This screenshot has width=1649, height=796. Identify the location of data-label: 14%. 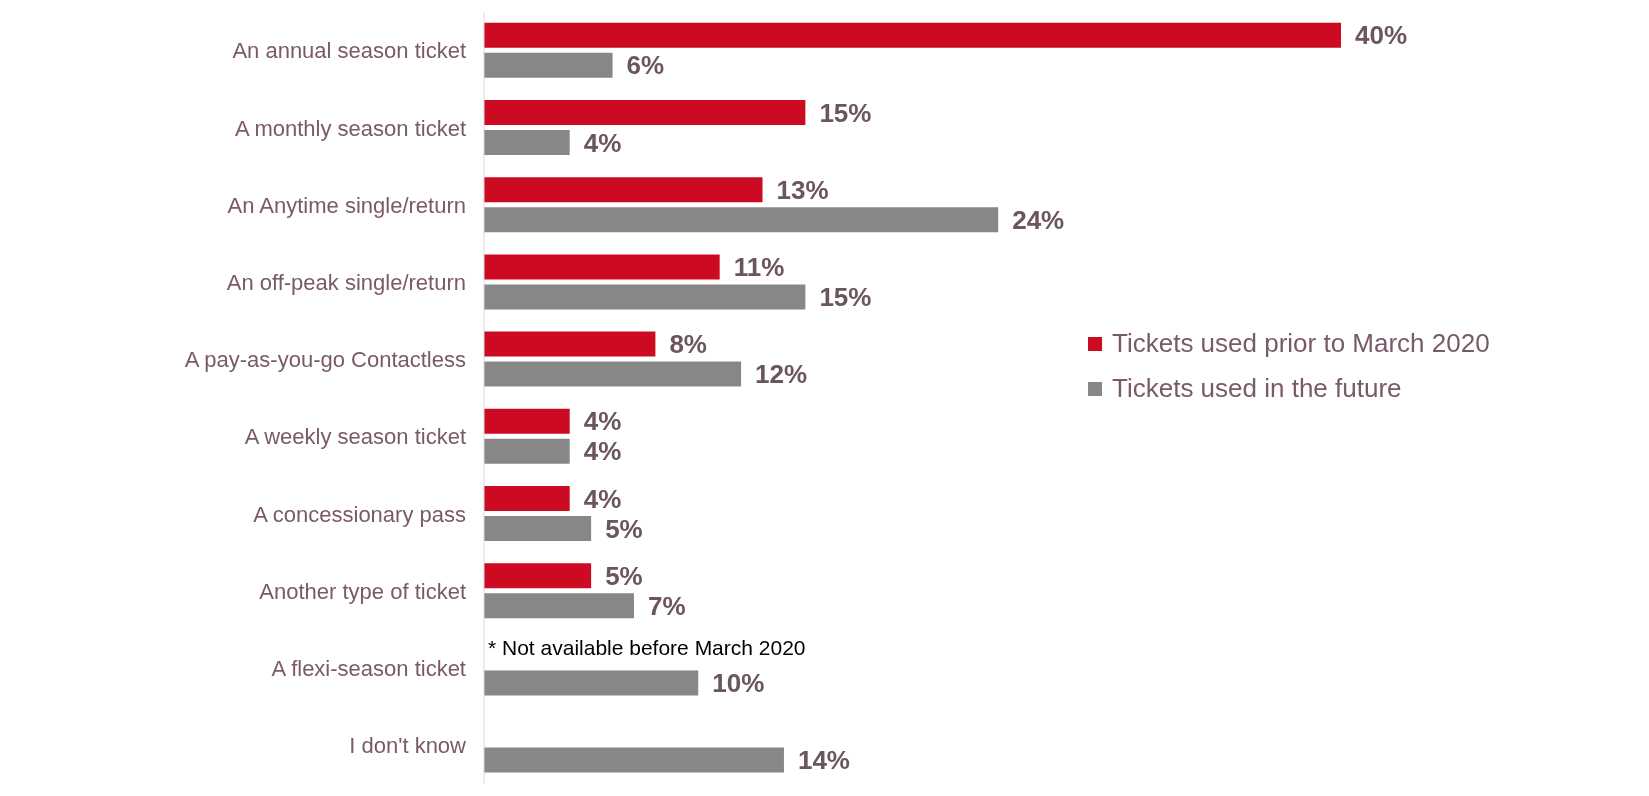
(823, 760).